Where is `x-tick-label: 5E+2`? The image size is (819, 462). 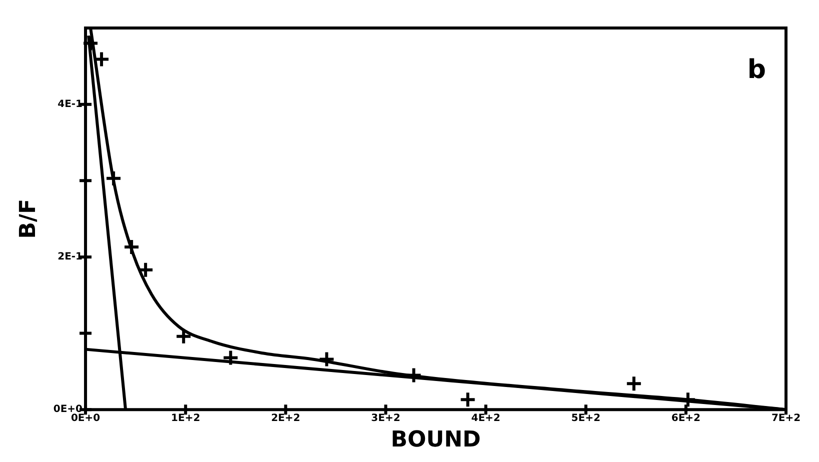
x-tick-label: 5E+2 is located at coordinates (585, 418).